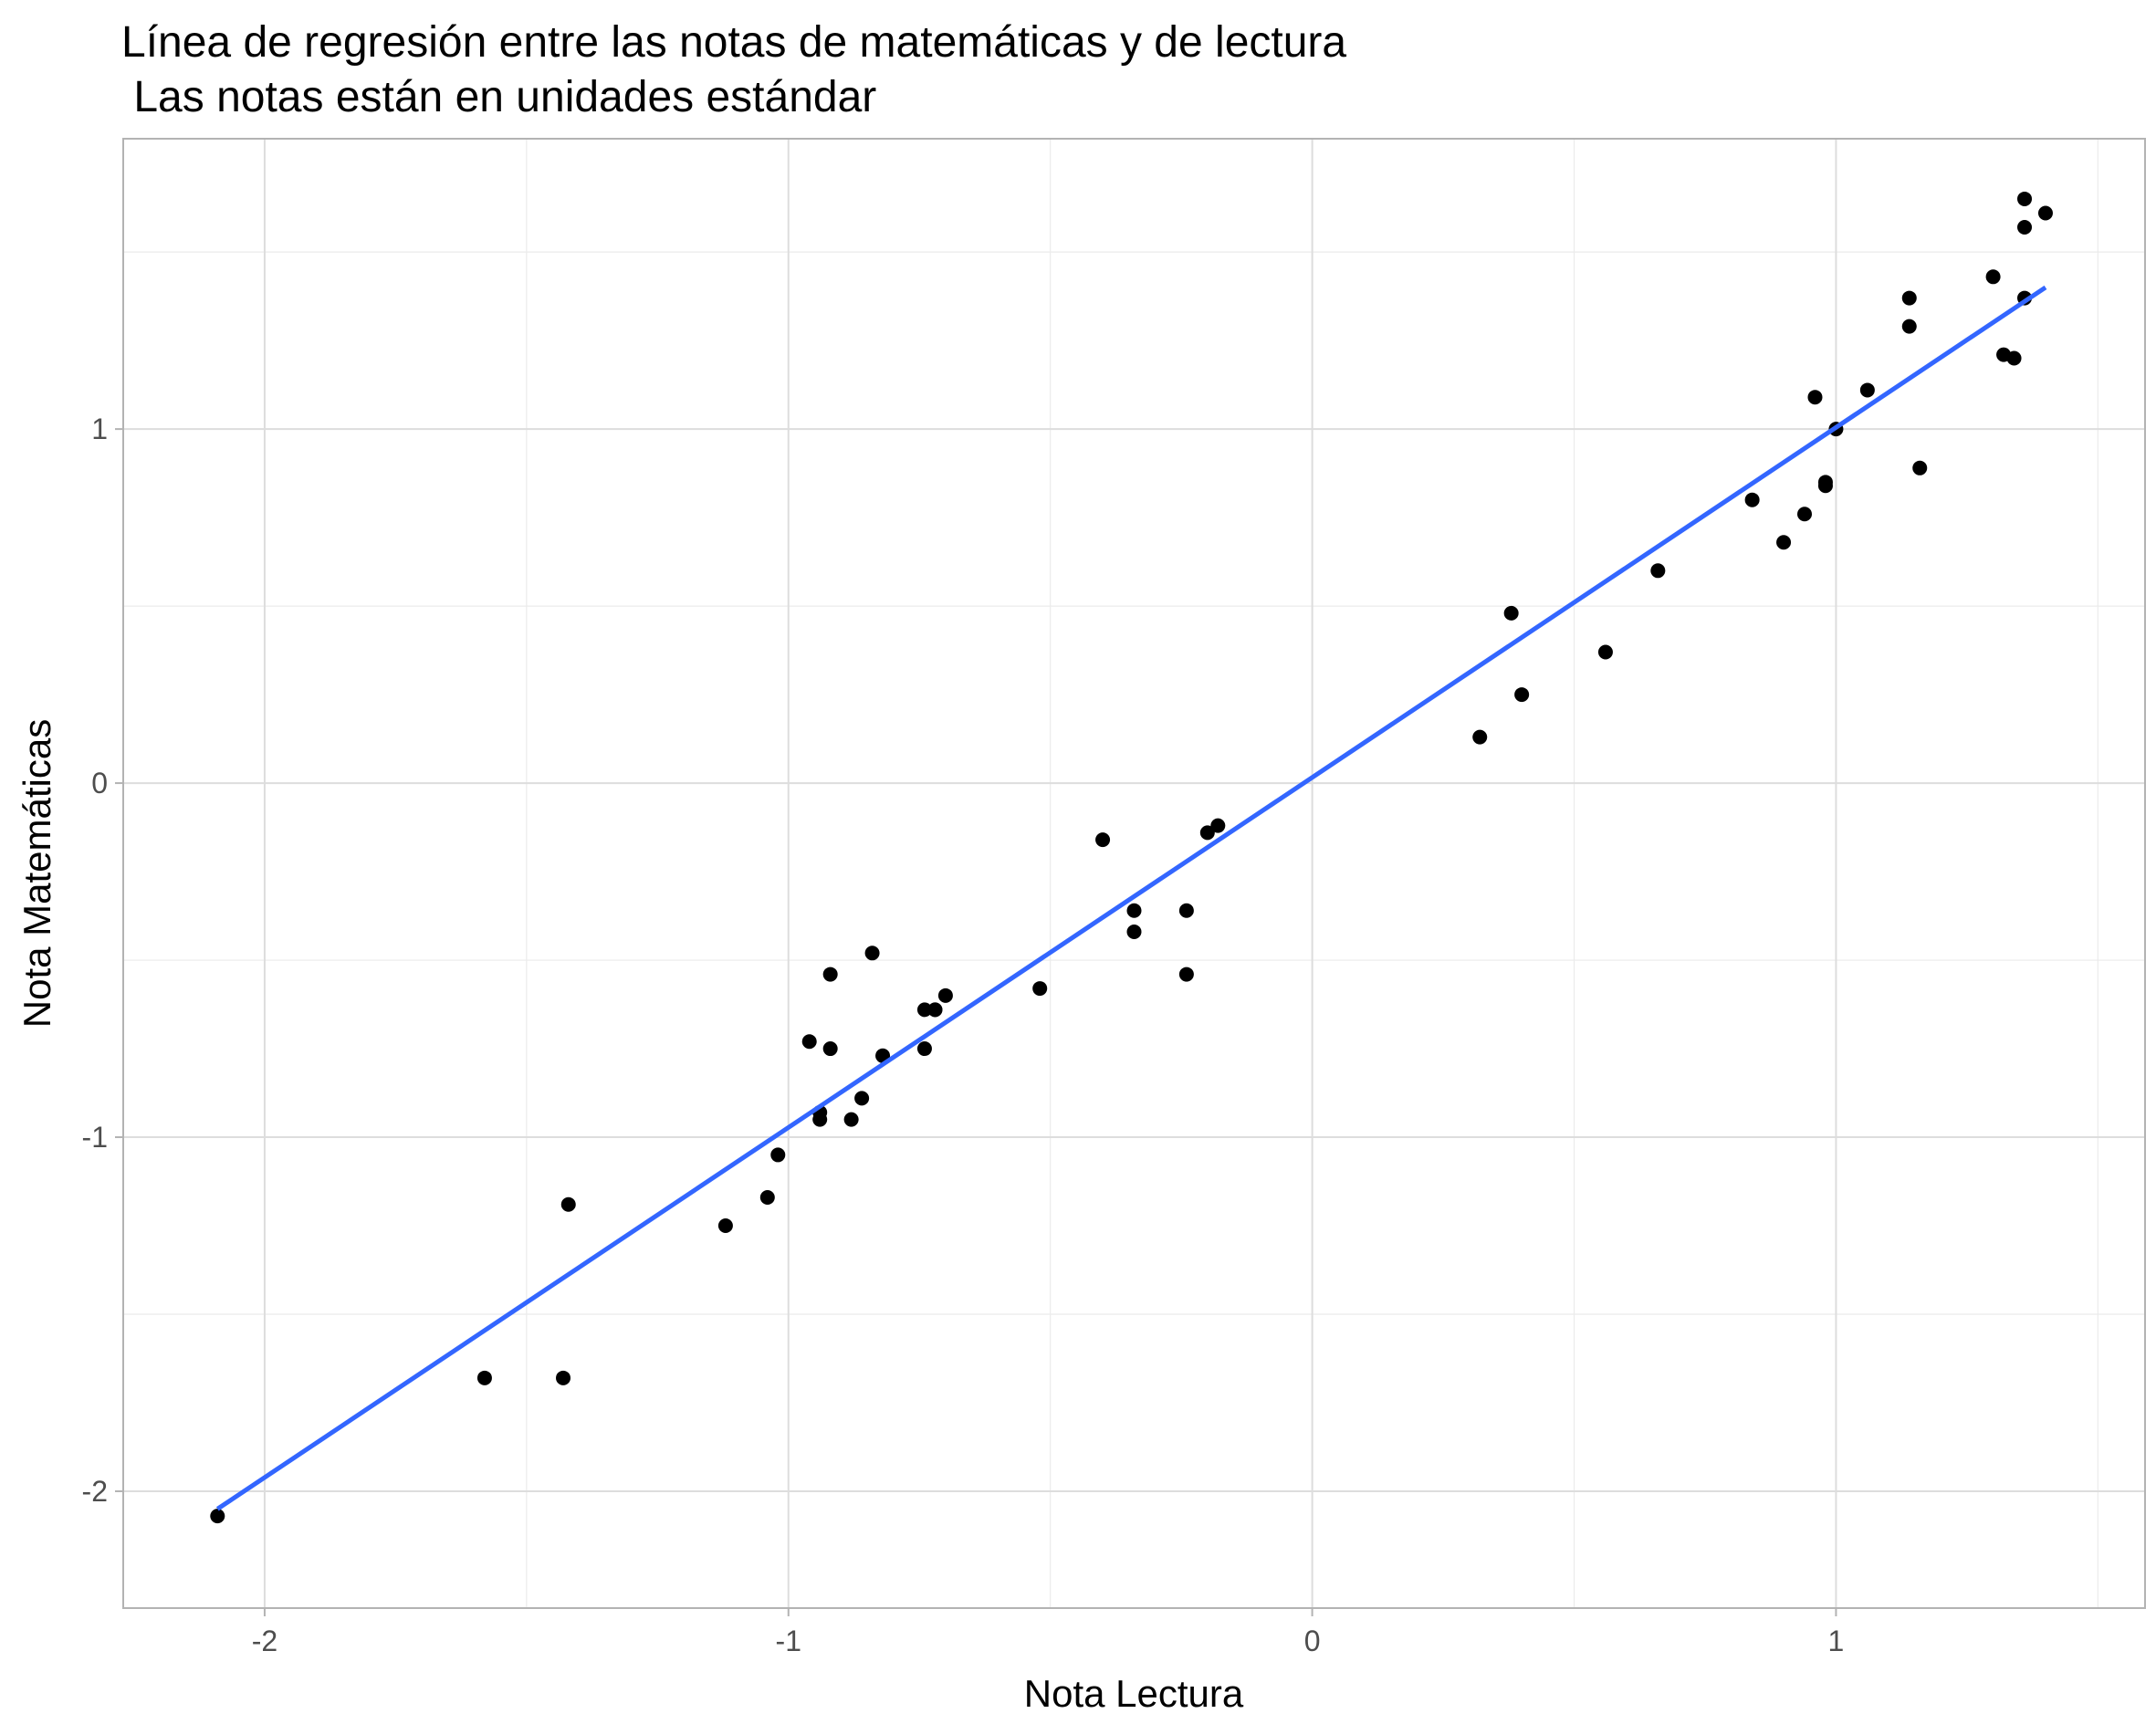 Image resolution: width=2156 pixels, height=1724 pixels. I want to click on y-axis-title: Nota Matemáticas, so click(37, 873).